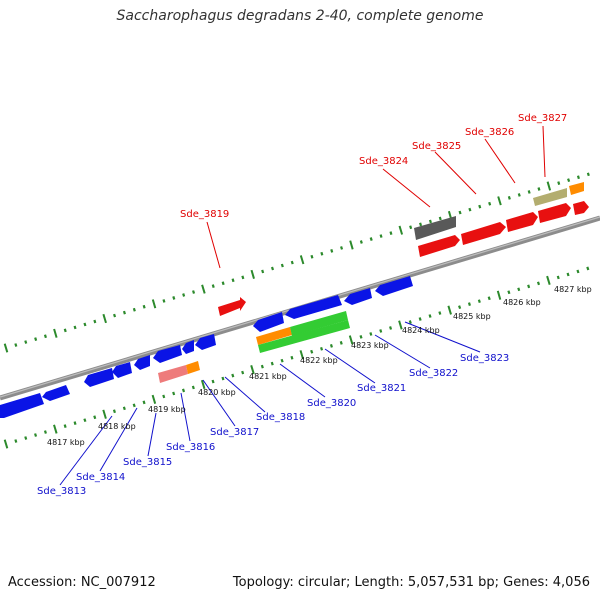 Image resolution: width=600 pixels, height=600 pixels. What do you see at coordinates (204, 214) in the screenshot?
I see `gene-label: Sde_3819` at bounding box center [204, 214].